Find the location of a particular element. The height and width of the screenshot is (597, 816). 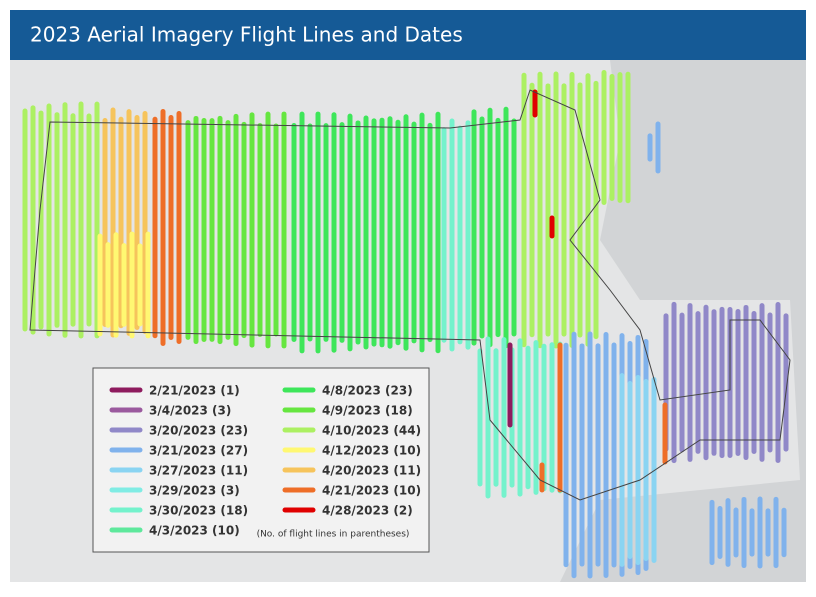

legend-label: 4/8/2023 (23) is located at coordinates (367, 391).